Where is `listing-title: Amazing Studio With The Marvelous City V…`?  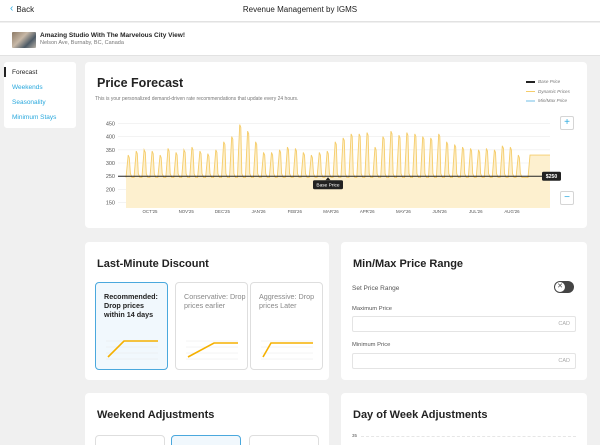 listing-title: Amazing Studio With The Marvelous City V… is located at coordinates (113, 35).